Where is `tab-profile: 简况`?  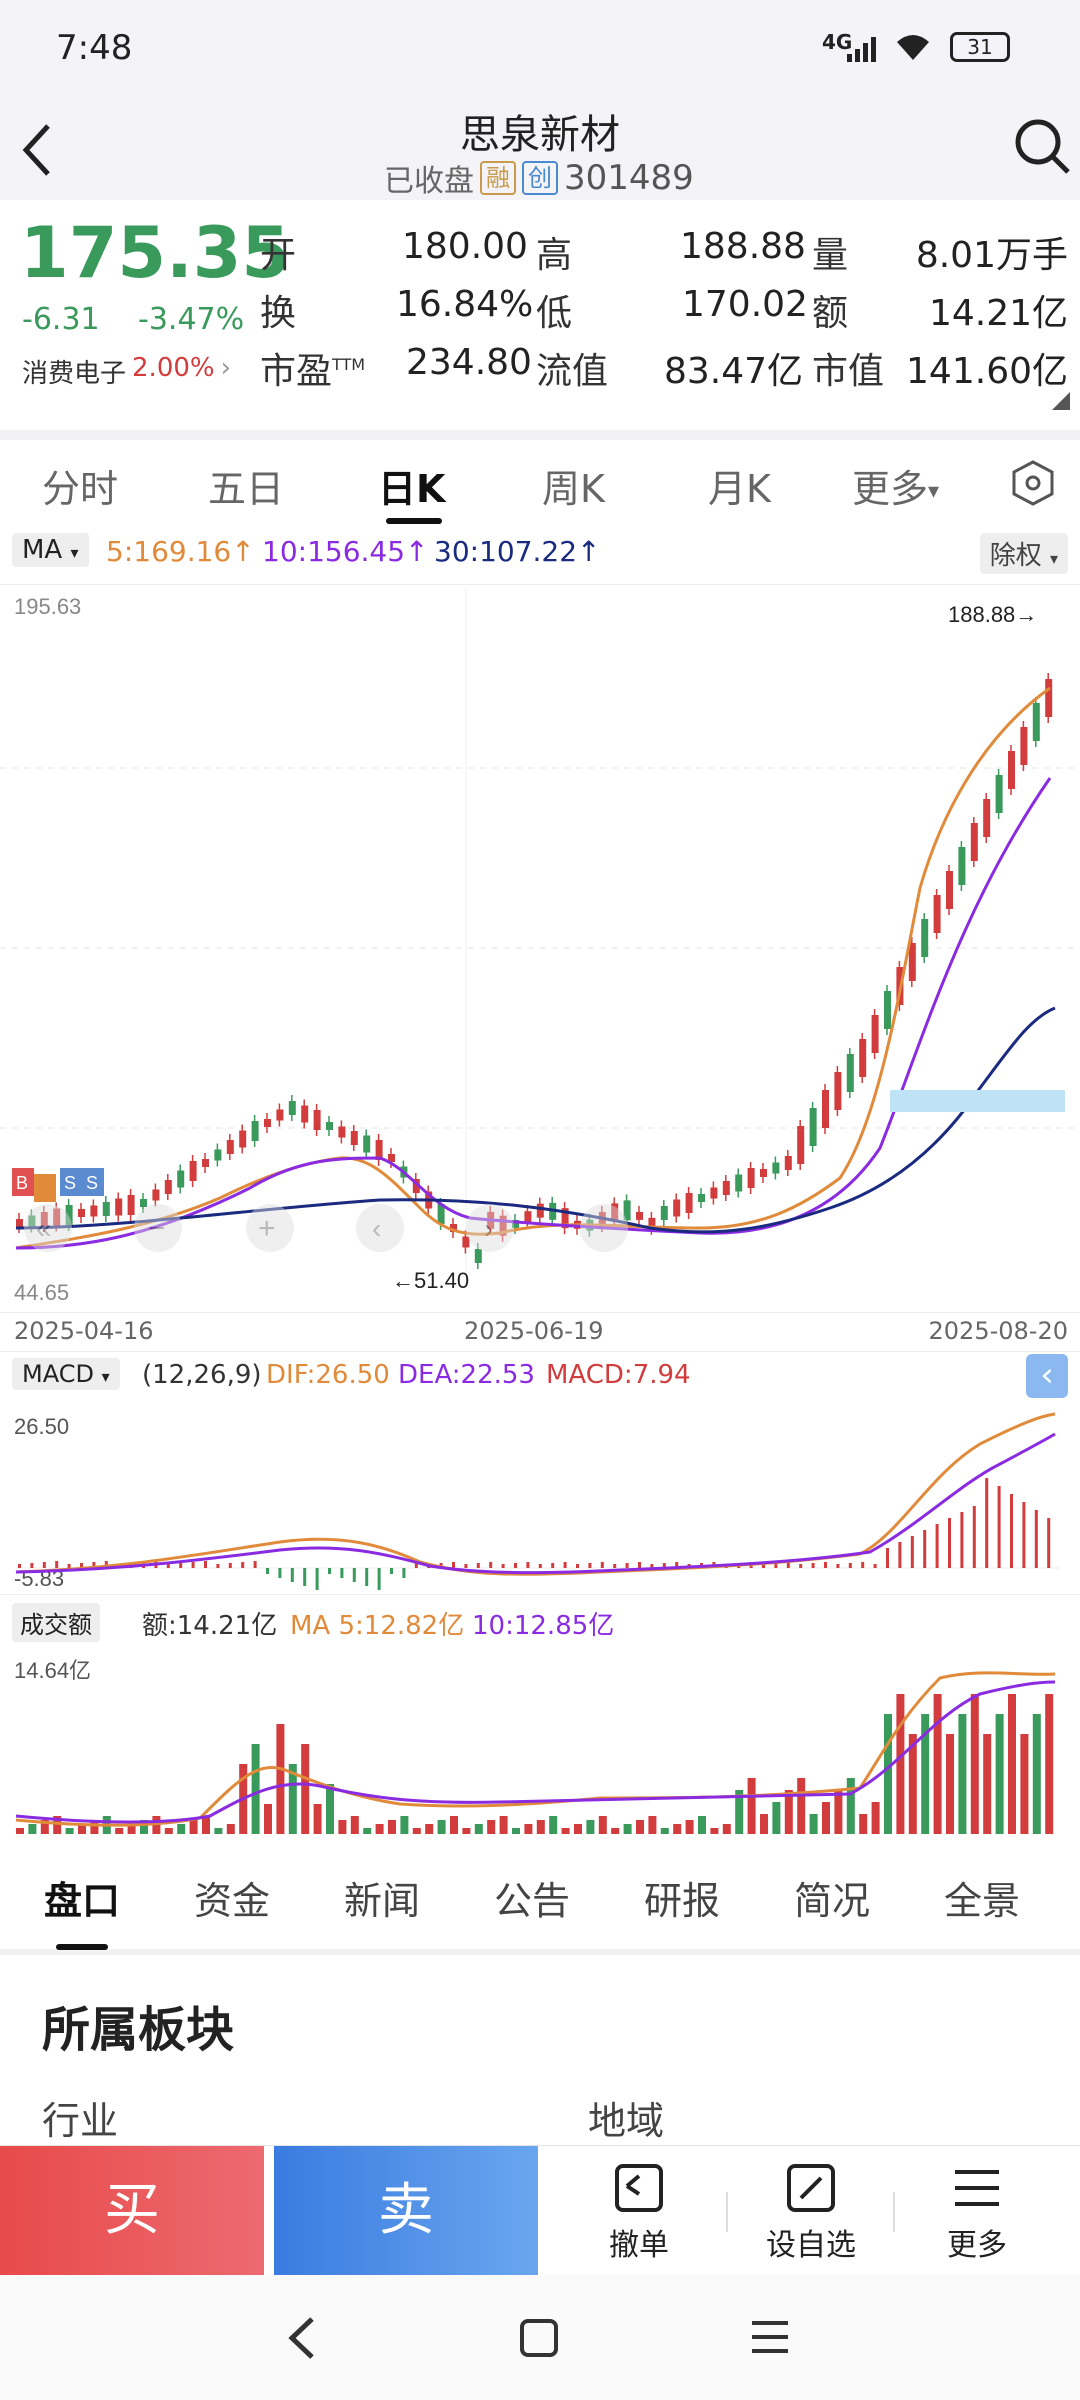 tab-profile: 简况 is located at coordinates (832, 1901).